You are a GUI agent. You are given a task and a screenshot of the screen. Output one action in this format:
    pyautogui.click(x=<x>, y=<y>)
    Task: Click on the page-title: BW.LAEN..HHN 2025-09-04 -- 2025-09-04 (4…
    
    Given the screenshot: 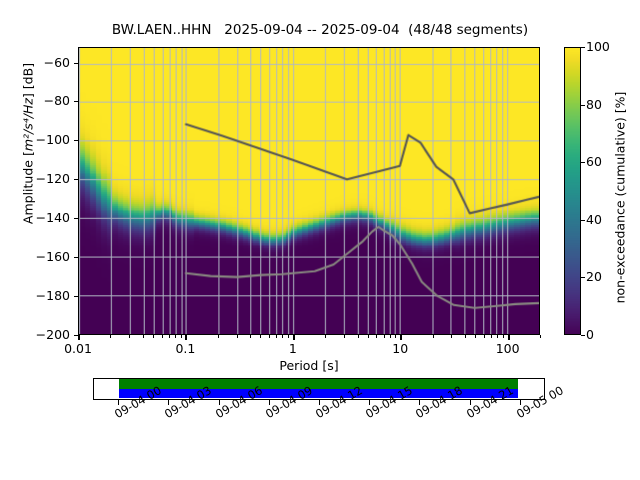 What is the action you would take?
    pyautogui.click(x=320, y=30)
    